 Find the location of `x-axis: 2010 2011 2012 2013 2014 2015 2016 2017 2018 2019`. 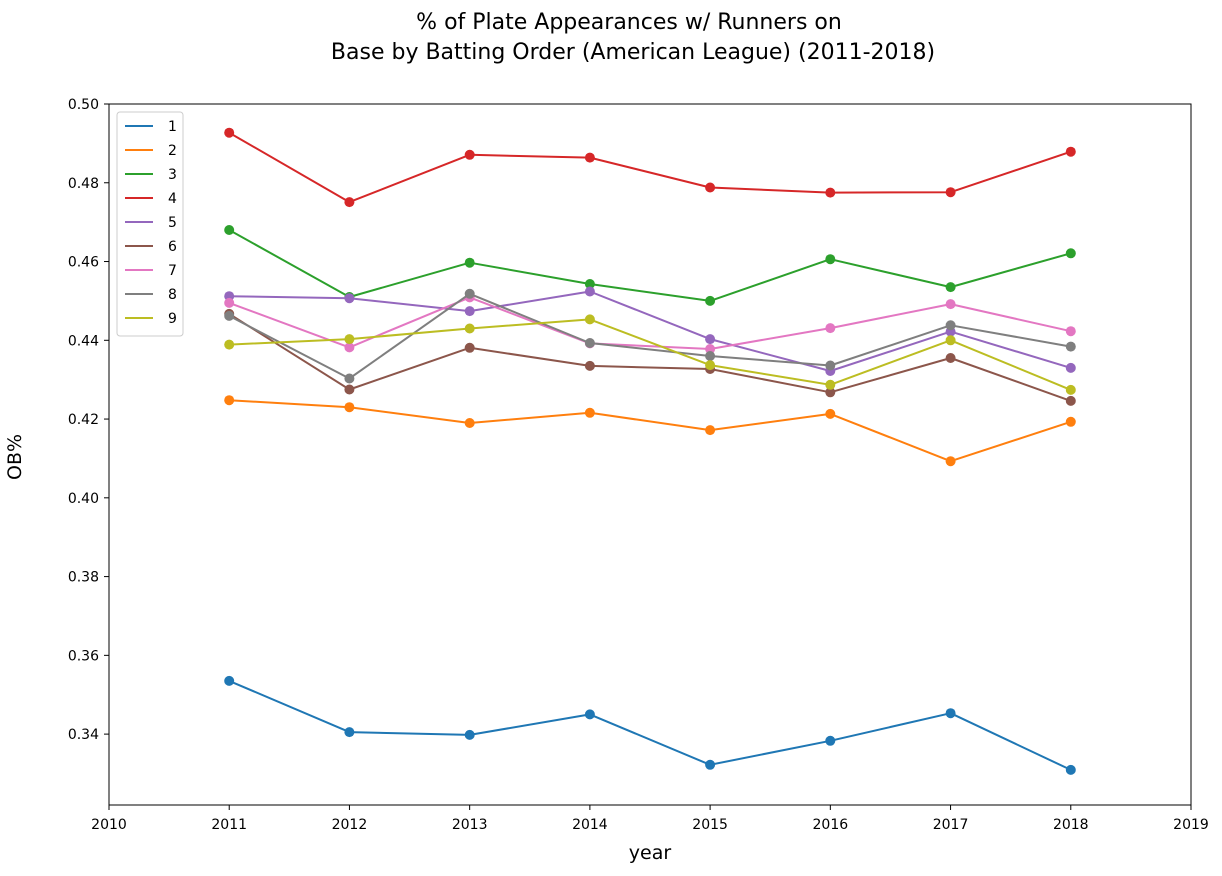

x-axis: 2010 2011 2012 2013 2014 2015 2016 2017 2018 2019 is located at coordinates (650, 819).